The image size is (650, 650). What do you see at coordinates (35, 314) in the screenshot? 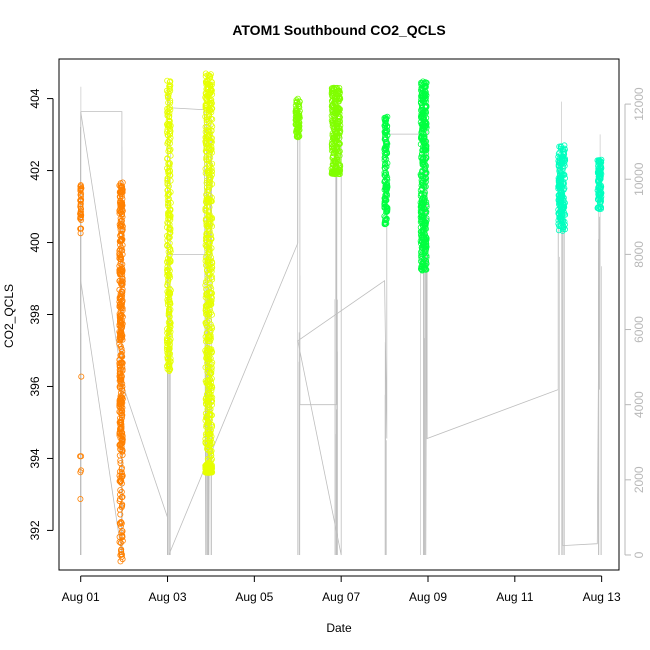
I see `y-tick-label: 398` at bounding box center [35, 314].